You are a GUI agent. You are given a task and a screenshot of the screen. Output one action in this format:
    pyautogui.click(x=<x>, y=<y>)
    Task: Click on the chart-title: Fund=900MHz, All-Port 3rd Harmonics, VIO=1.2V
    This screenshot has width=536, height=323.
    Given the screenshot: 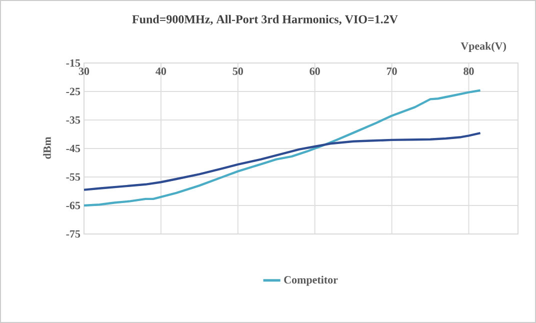 What is the action you would take?
    pyautogui.click(x=265, y=20)
    